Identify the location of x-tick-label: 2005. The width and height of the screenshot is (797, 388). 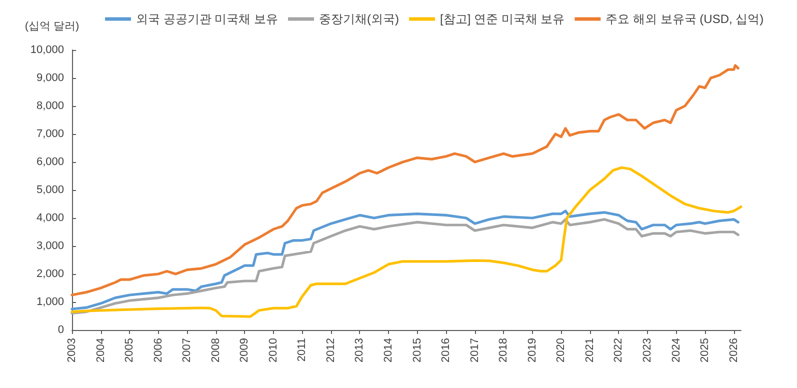
(130, 350).